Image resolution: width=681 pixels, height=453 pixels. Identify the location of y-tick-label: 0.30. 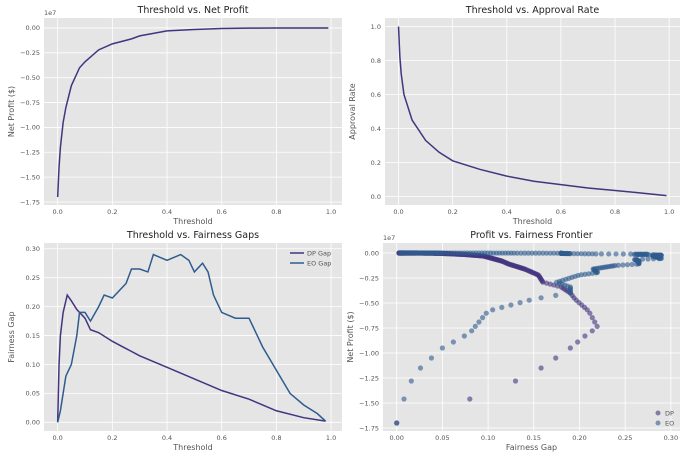
(33, 249).